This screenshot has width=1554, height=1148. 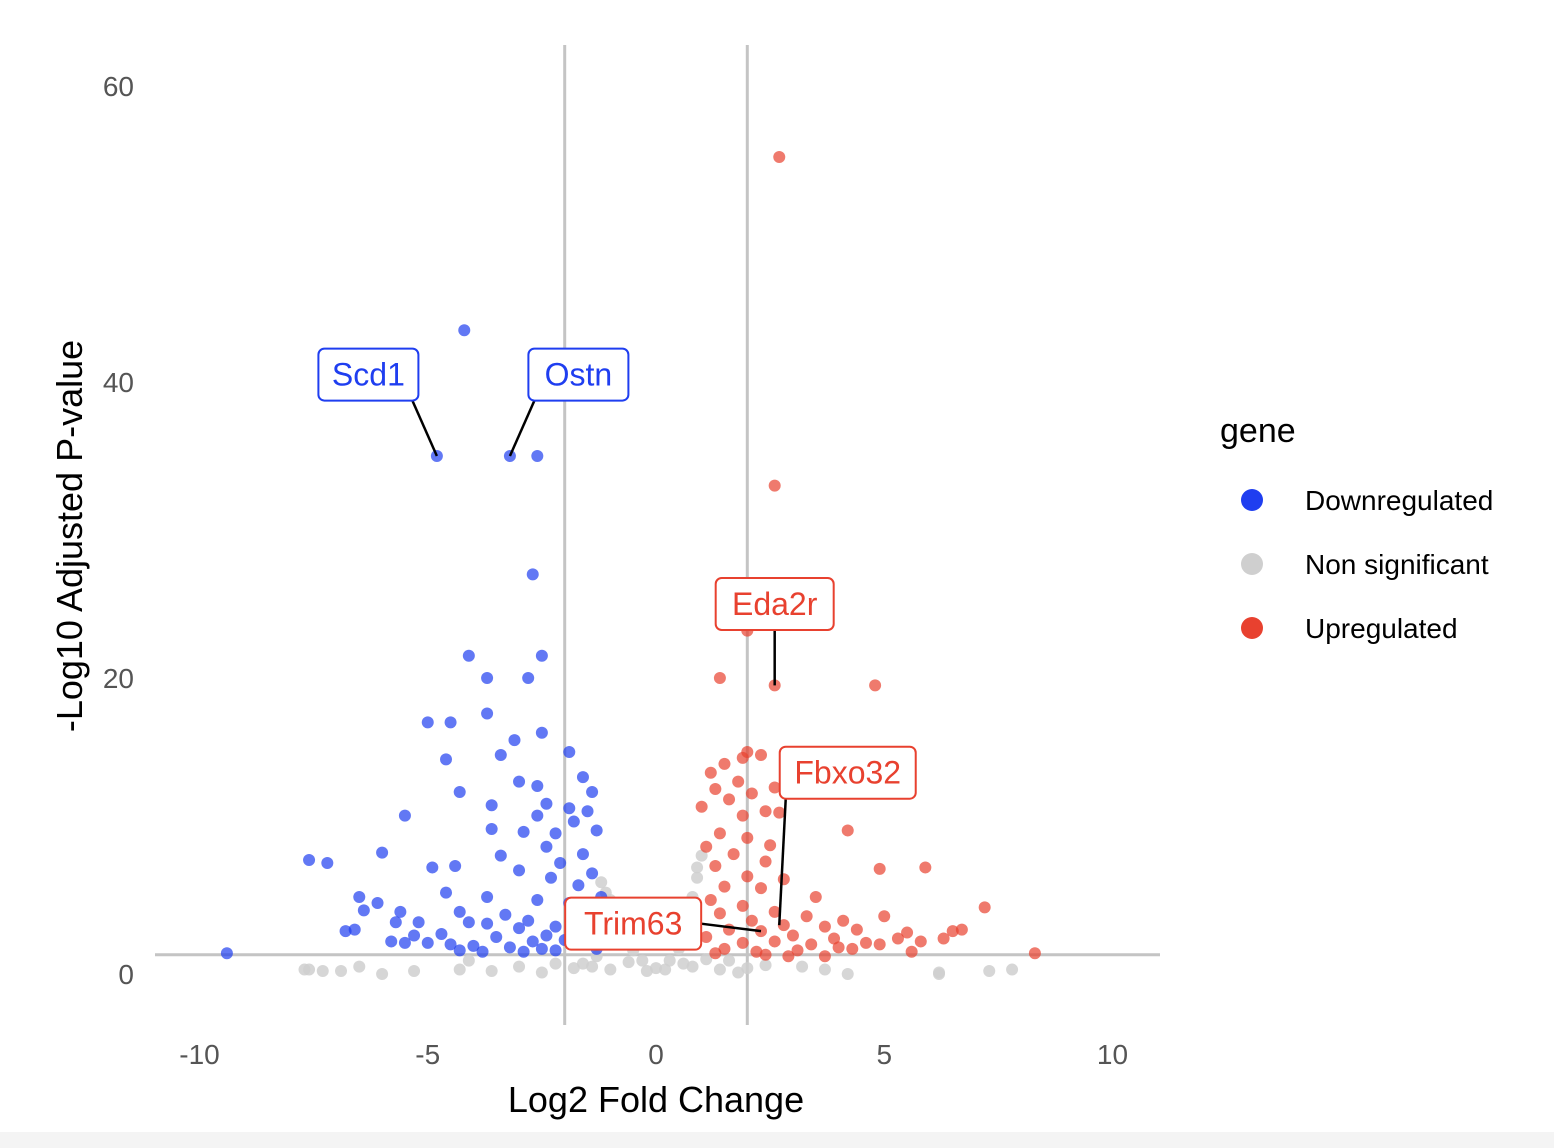 I want to click on x-tick-label: -10, so click(x=199, y=1054).